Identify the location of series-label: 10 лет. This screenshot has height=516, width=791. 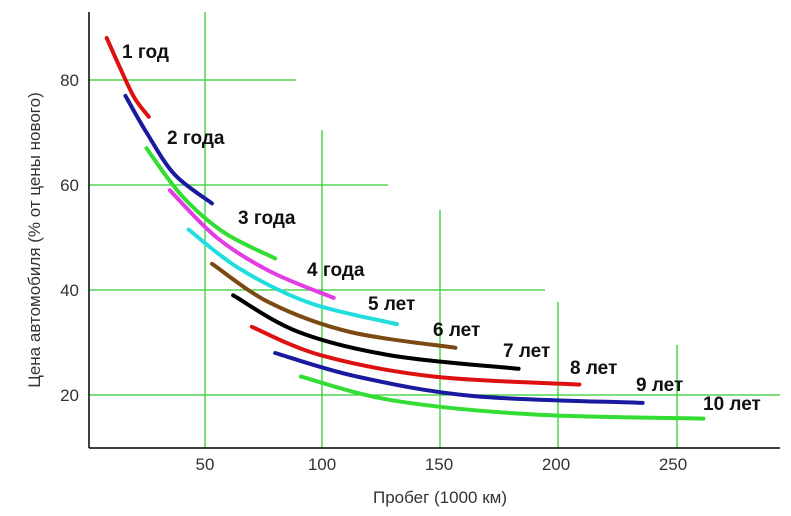
(732, 404).